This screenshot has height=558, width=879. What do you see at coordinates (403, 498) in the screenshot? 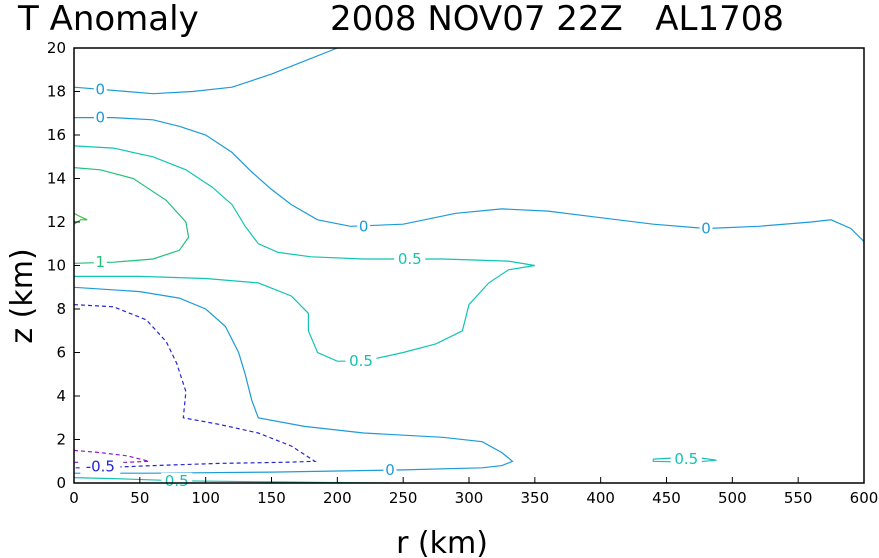
I see `x-tick-label: 250` at bounding box center [403, 498].